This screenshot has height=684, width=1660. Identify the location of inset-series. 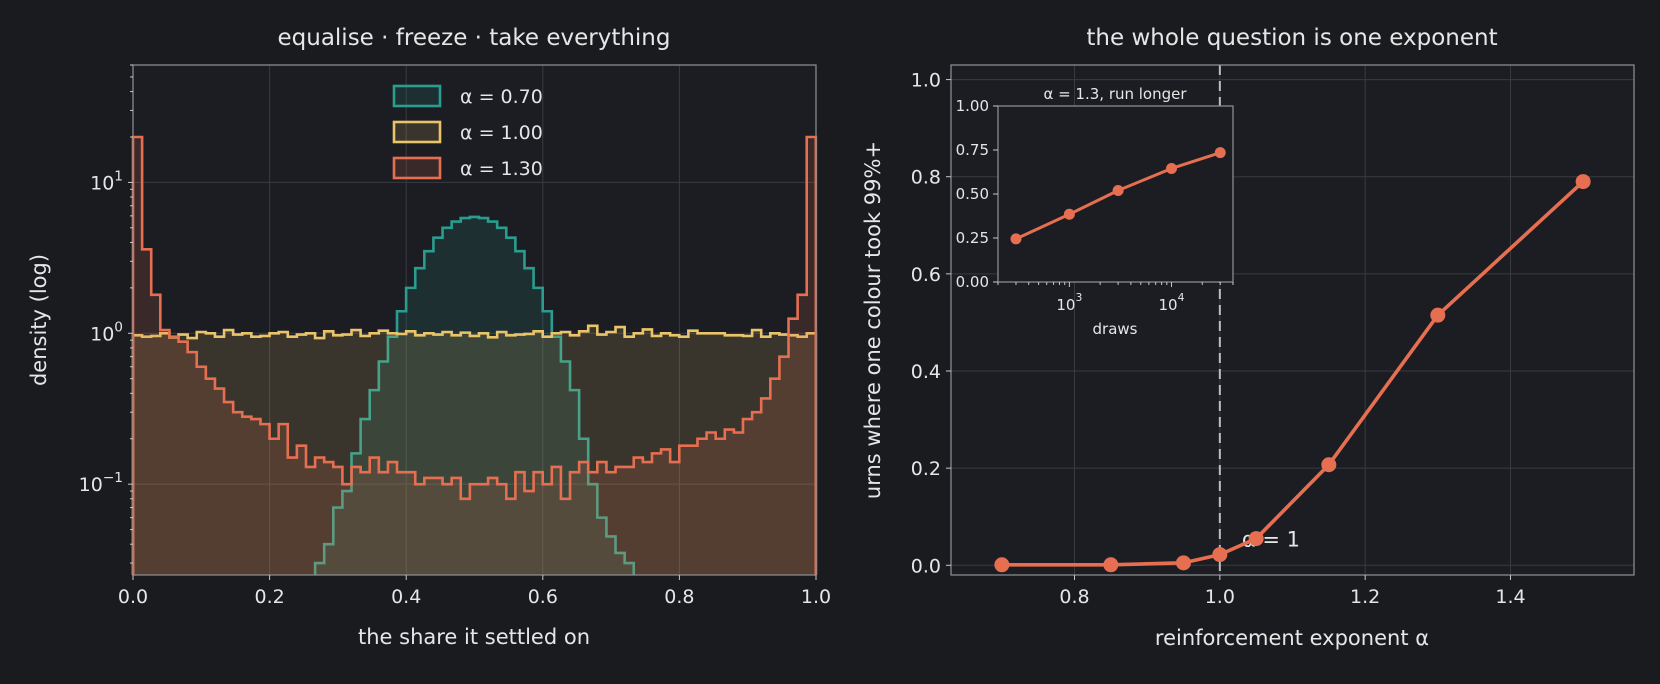
(1118, 196).